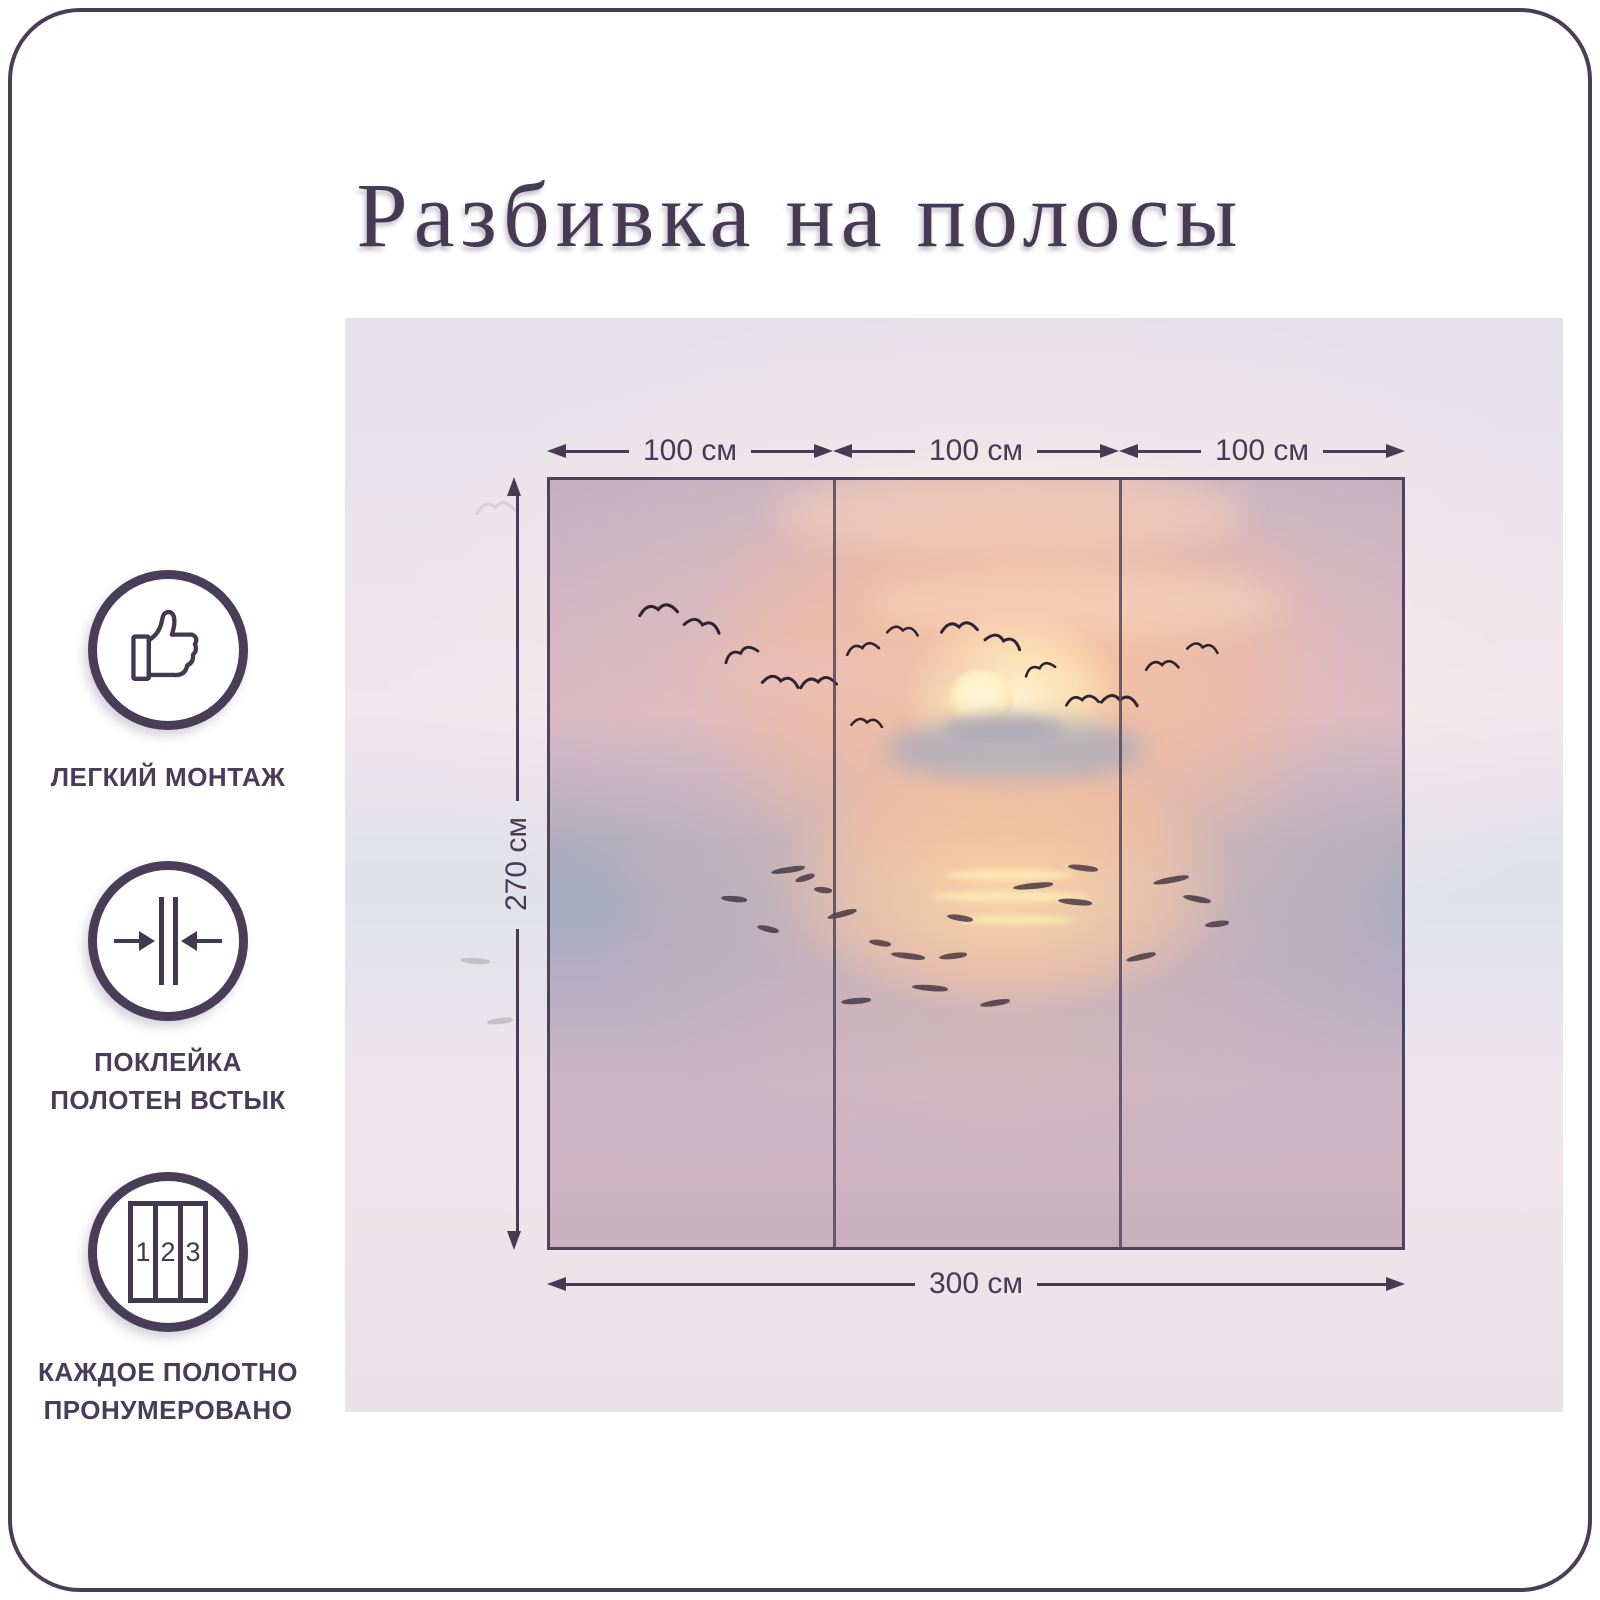 This screenshot has height=1600, width=1600. I want to click on butt-join-icon, so click(168, 941).